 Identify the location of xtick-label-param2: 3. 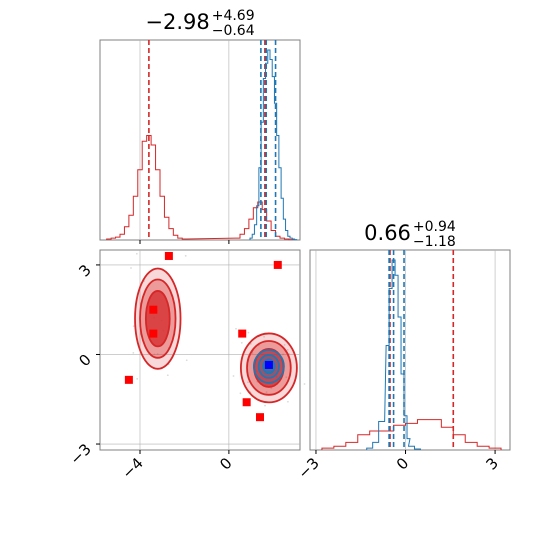
(491, 463).